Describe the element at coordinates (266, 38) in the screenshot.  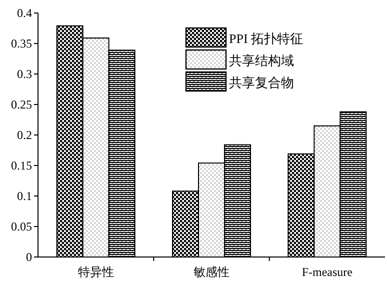
I see `legend-label: PPI 拓扑特征` at that location.